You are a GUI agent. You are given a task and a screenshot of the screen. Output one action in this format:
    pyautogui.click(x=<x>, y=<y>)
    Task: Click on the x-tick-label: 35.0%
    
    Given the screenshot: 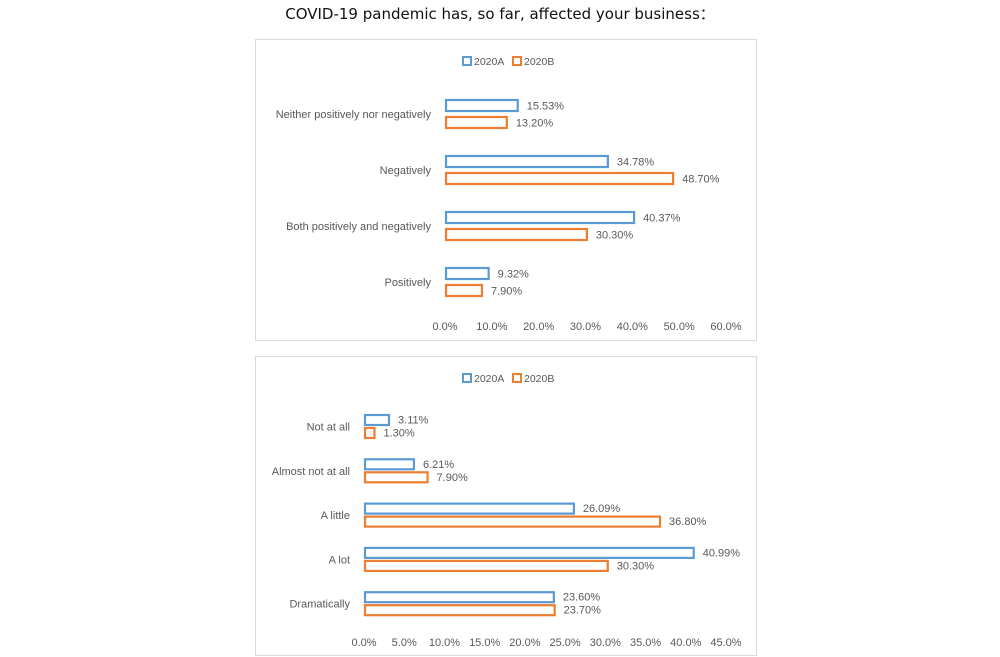 What is the action you would take?
    pyautogui.click(x=645, y=643)
    